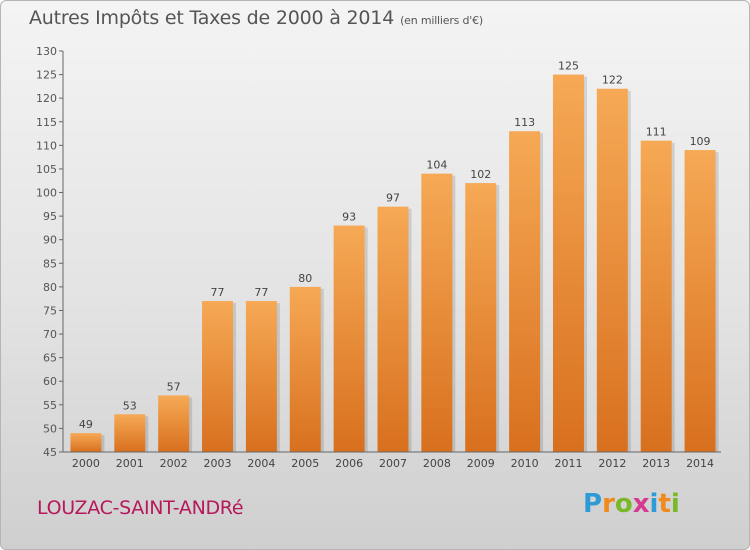 The image size is (750, 550). What do you see at coordinates (593, 504) in the screenshot?
I see `logo-letter: P` at bounding box center [593, 504].